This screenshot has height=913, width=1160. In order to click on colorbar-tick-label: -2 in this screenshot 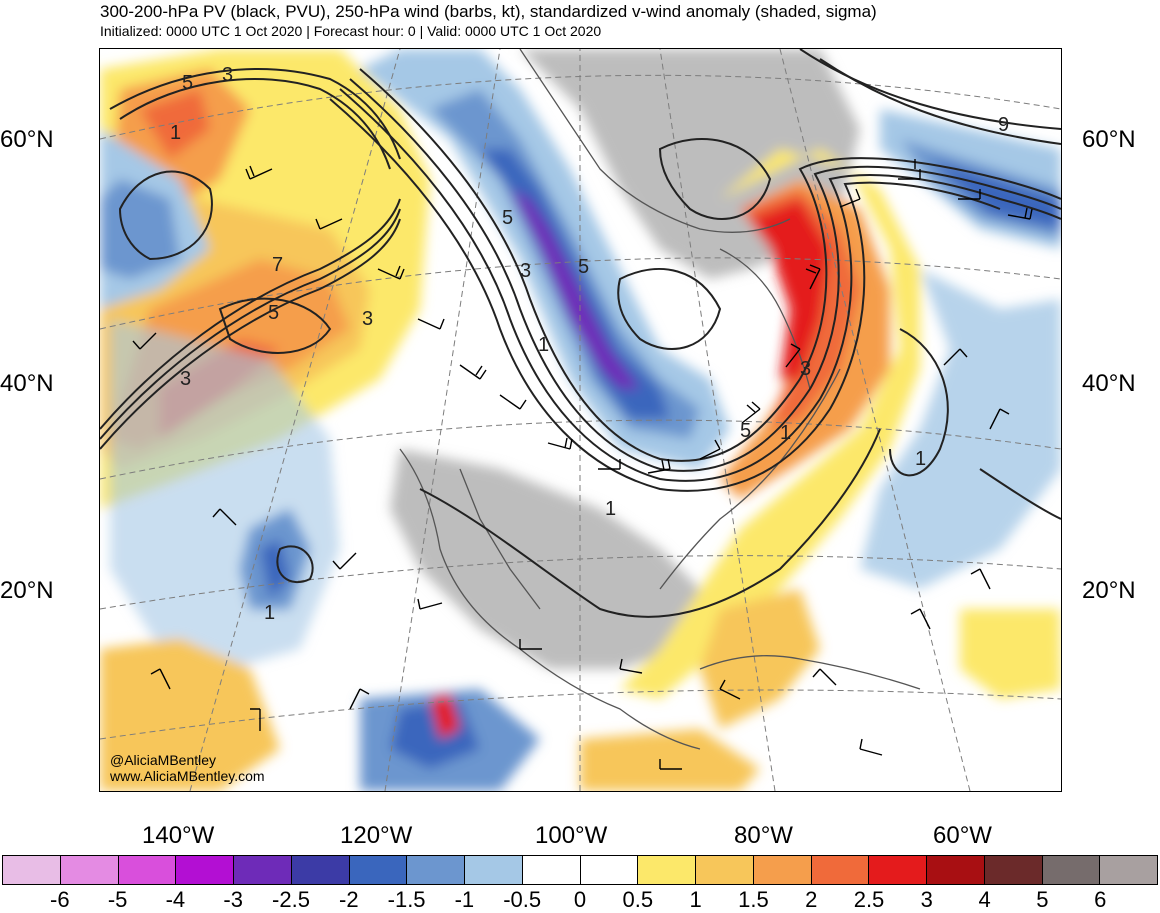, I will do `click(349, 899)`.